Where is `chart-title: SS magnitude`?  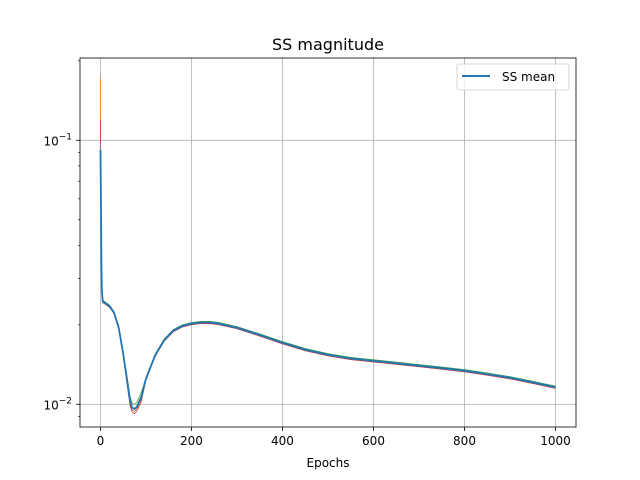 chart-title: SS magnitude is located at coordinates (328, 44).